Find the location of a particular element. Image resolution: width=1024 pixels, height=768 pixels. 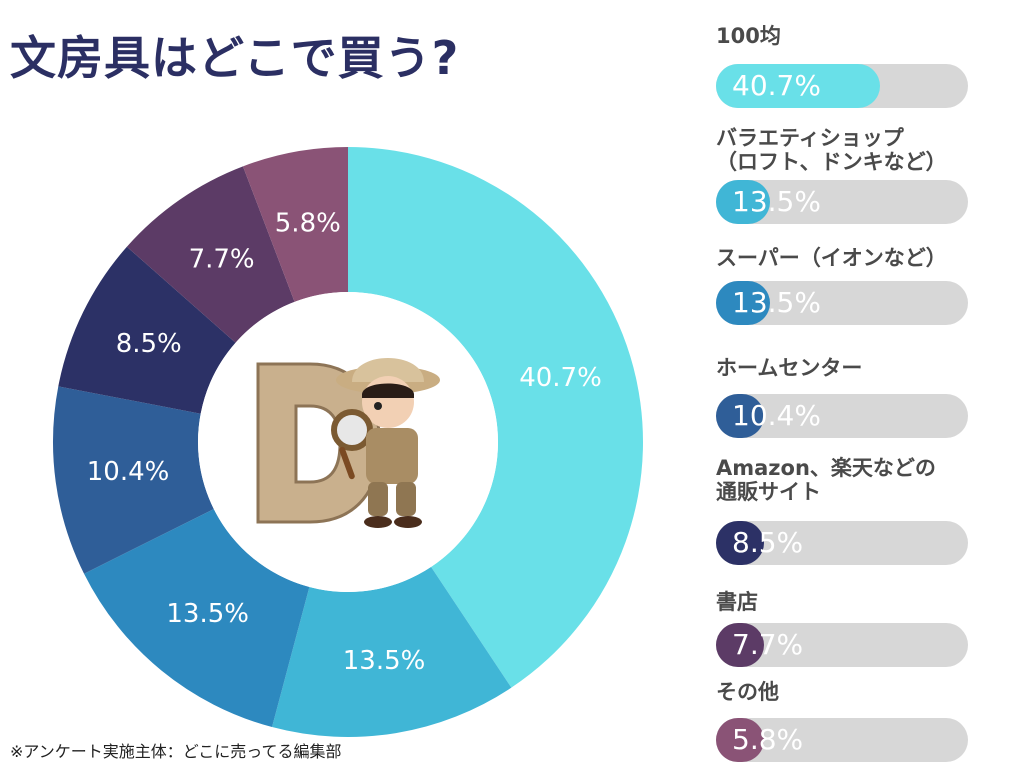

bar-track: 40.7% is located at coordinates (842, 86).